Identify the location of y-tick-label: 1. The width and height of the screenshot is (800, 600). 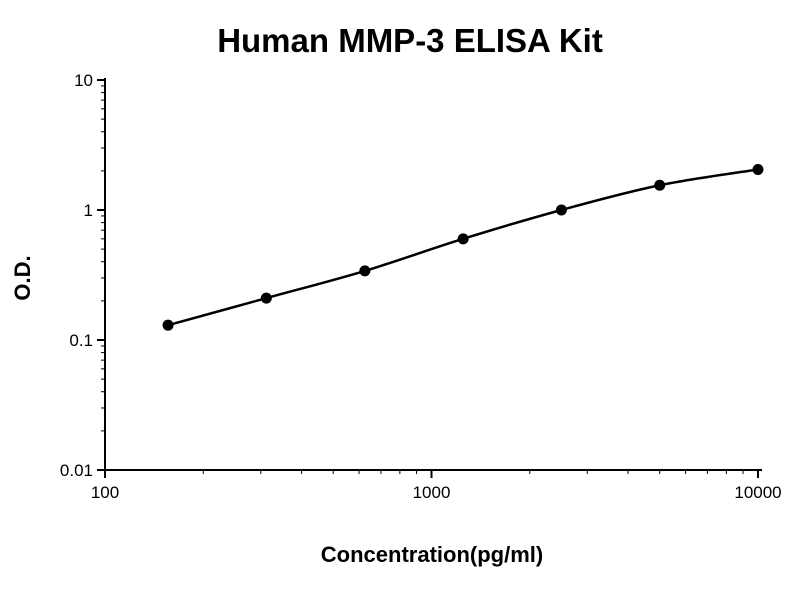
(88, 210).